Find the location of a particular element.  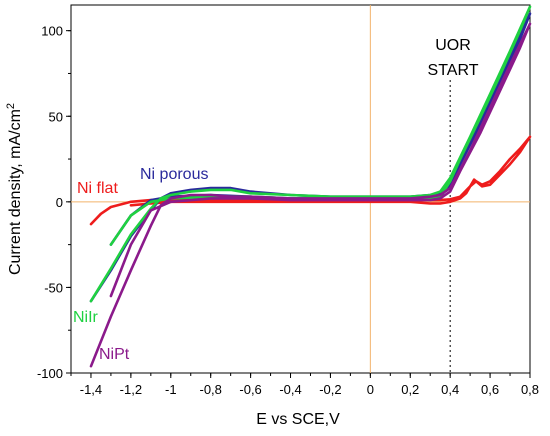

y-tick-label: -100 is located at coordinates (50, 373).